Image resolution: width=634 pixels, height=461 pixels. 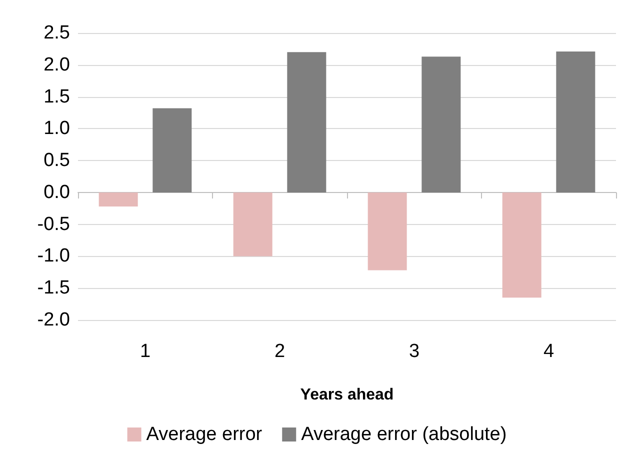 What do you see at coordinates (53, 256) in the screenshot?
I see `y-tick-label: -1.0` at bounding box center [53, 256].